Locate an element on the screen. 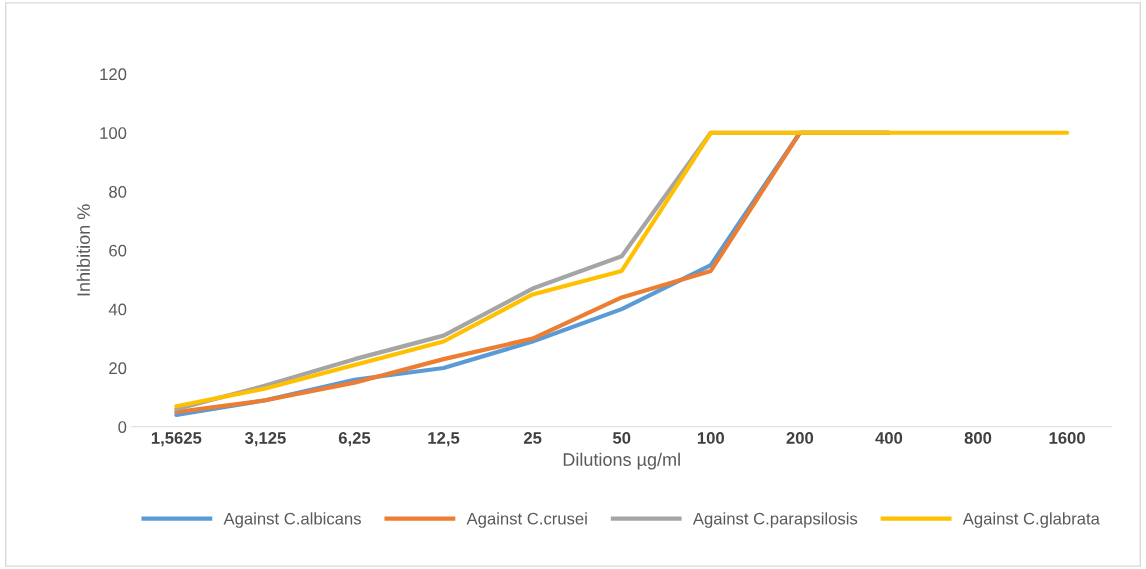 The width and height of the screenshot is (1146, 569). x-tick-label: 50 is located at coordinates (621, 438).